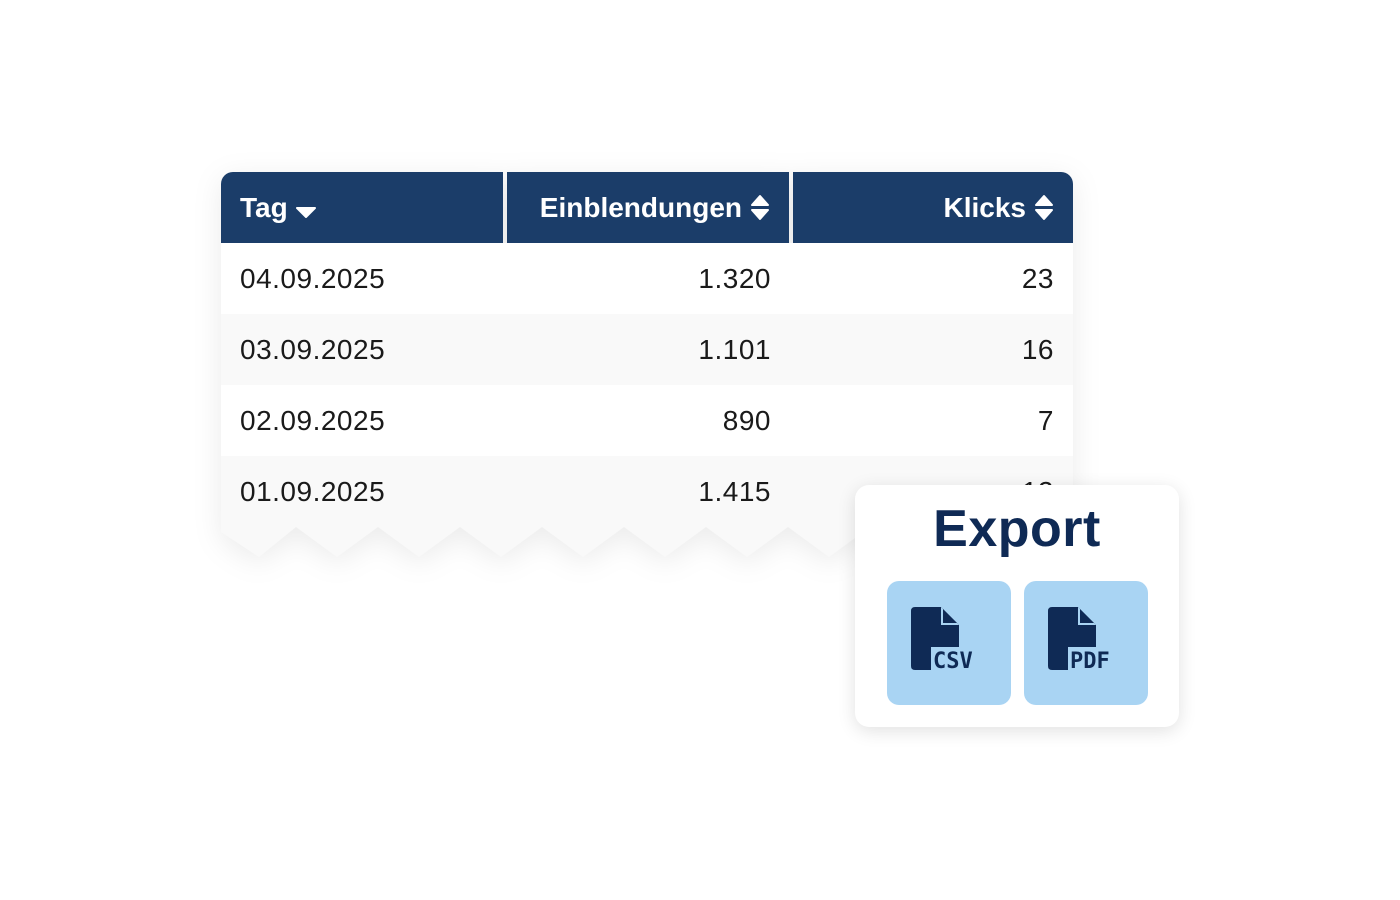 Image resolution: width=1400 pixels, height=900 pixels. Describe the element at coordinates (647, 542) in the screenshot. I see `torn-edge` at that location.